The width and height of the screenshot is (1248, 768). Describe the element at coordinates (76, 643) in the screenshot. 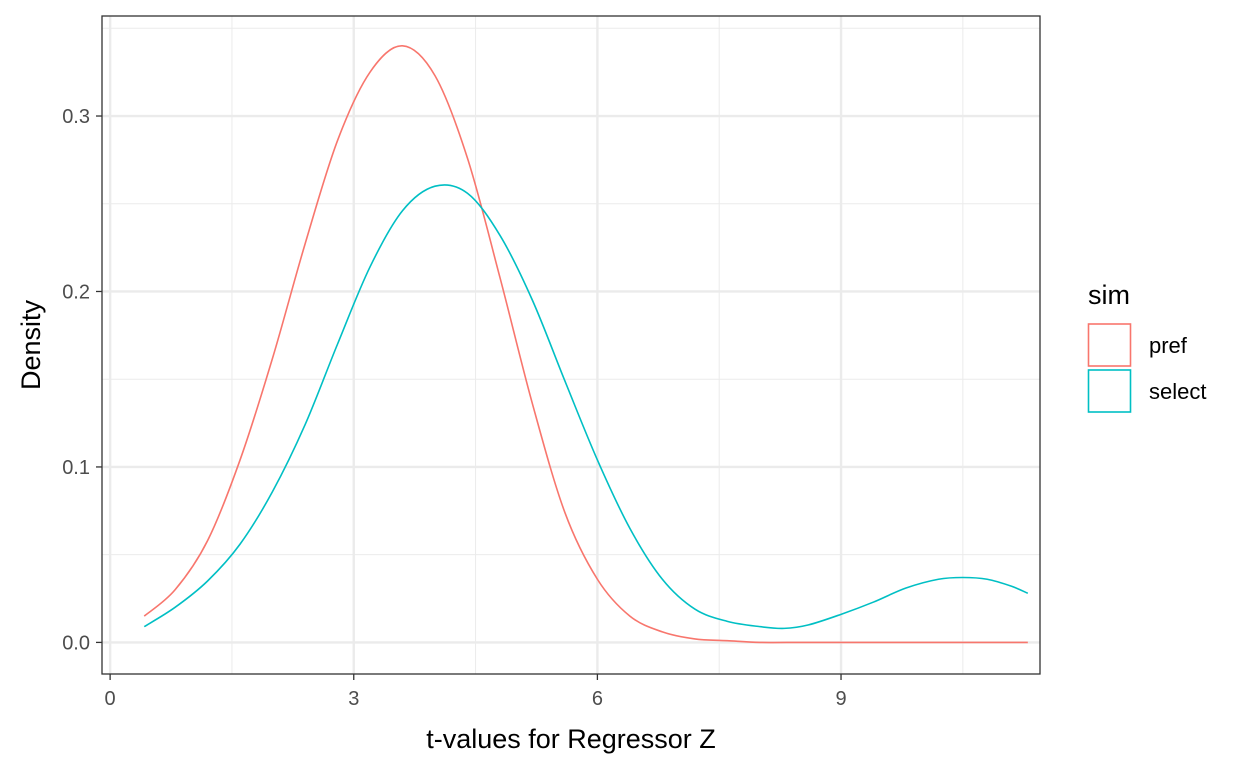

I see `y-tick-label: 0.0` at that location.